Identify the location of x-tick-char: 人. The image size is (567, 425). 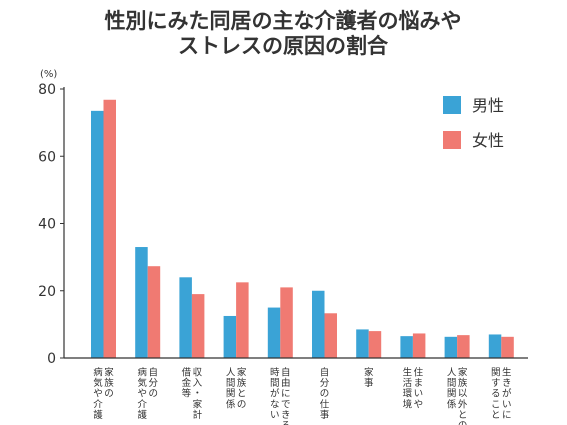
(231, 373).